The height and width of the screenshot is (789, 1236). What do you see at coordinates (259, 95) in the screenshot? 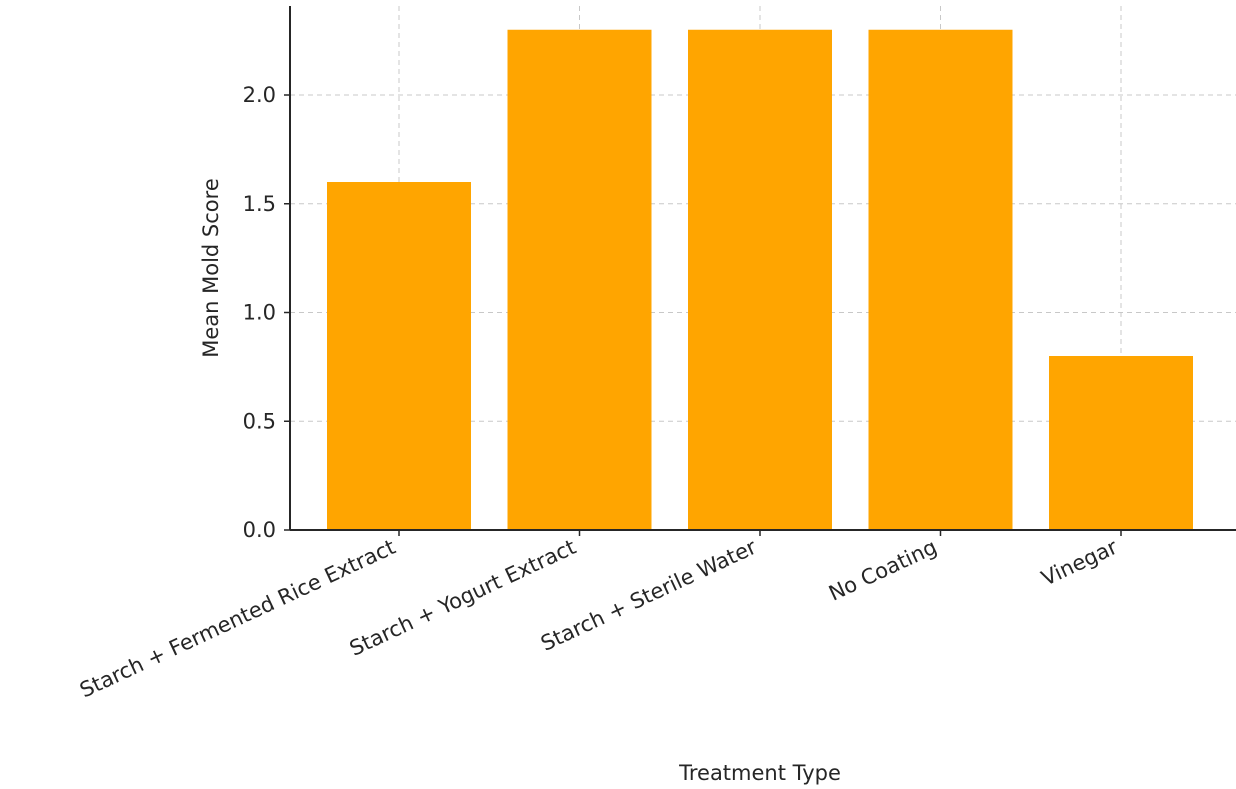
I see `y-tick-label: 2.0` at bounding box center [259, 95].